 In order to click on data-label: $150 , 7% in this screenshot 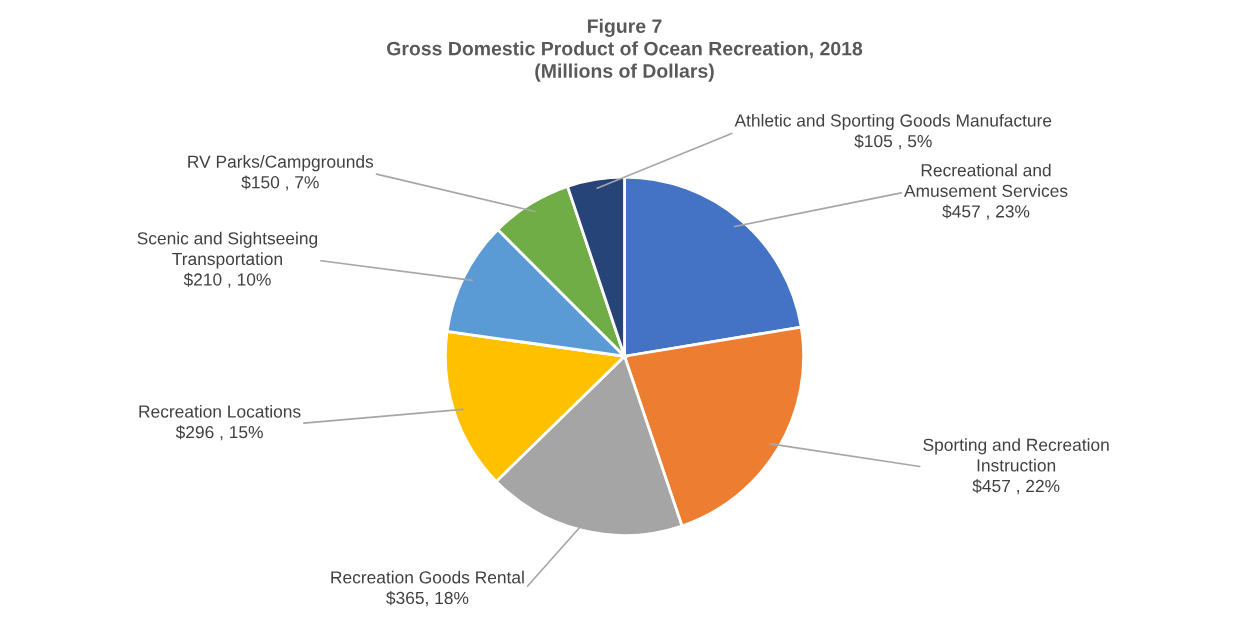, I will do `click(280, 183)`.